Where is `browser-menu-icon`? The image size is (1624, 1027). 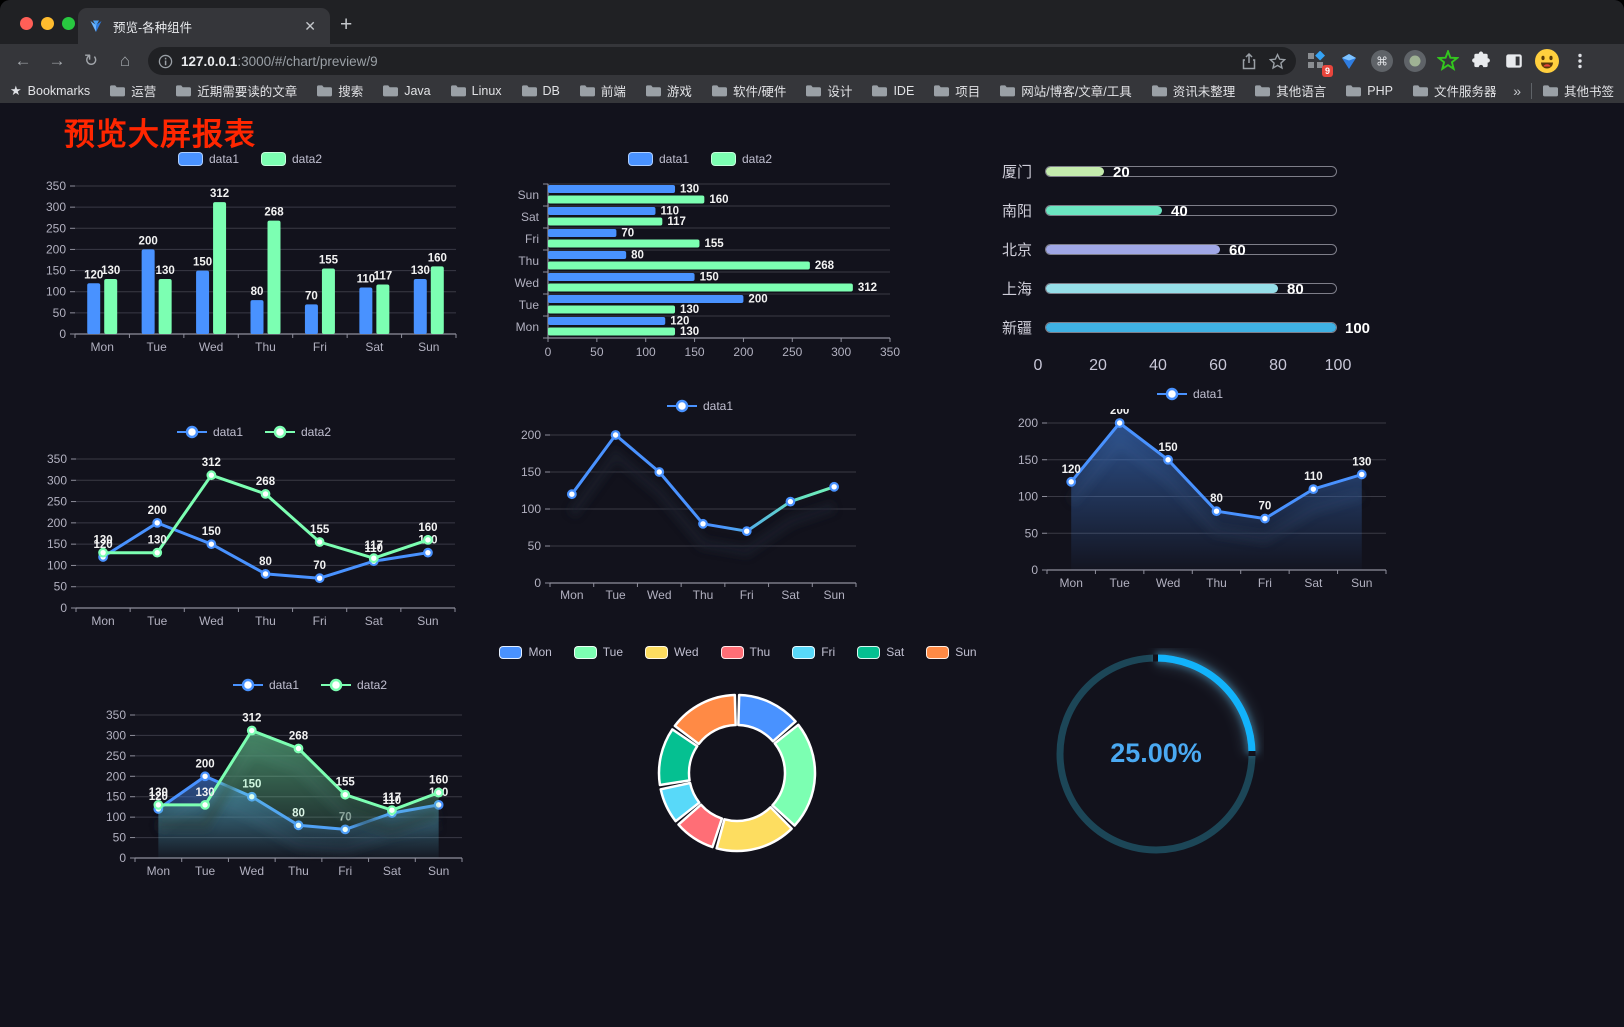
browser-menu-icon is located at coordinates (1580, 61).